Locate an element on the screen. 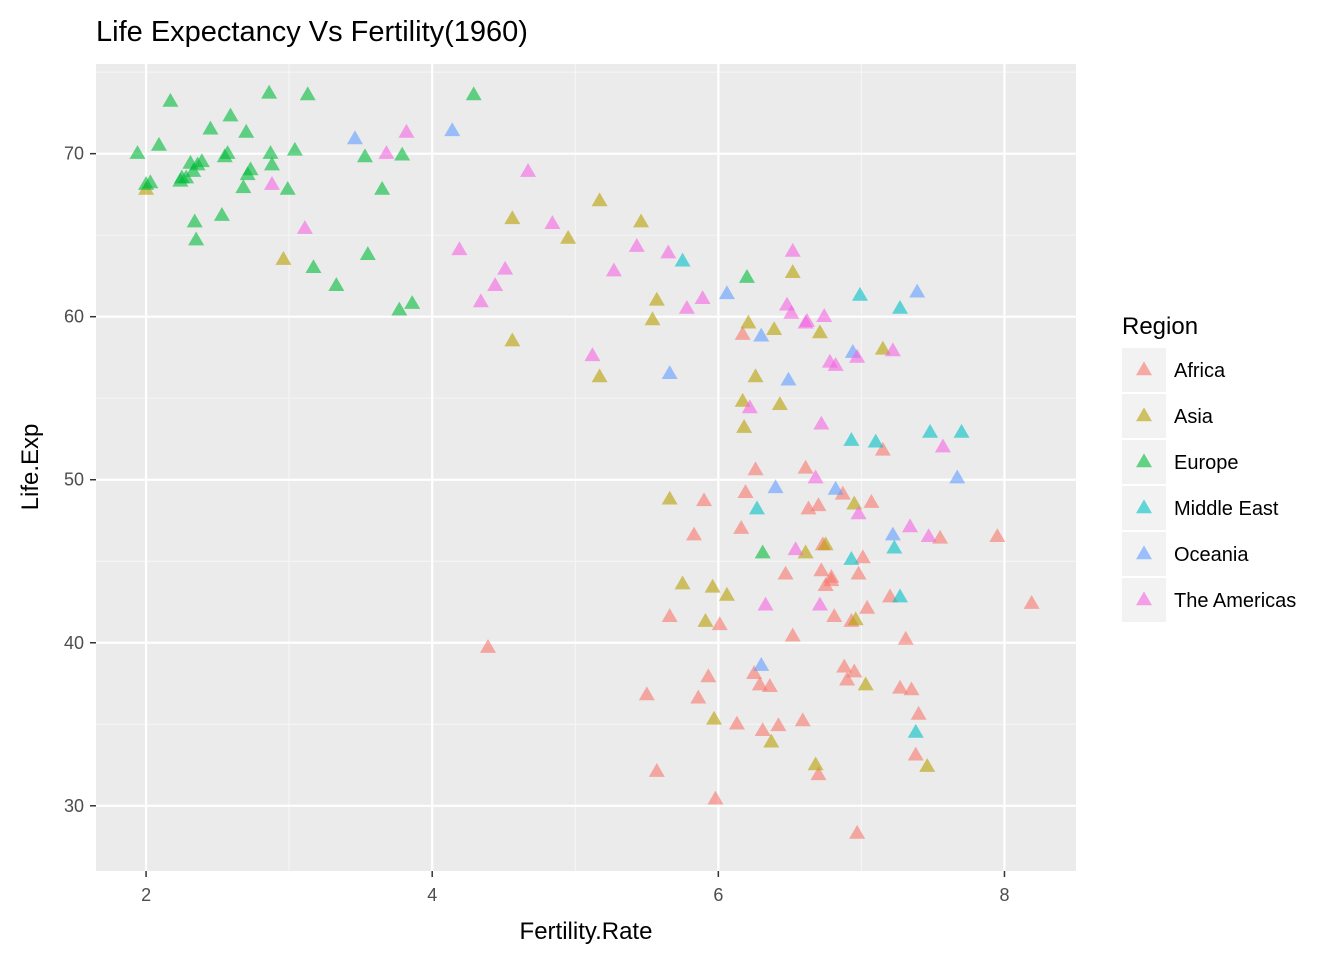  x-tick-label: 6 is located at coordinates (718, 895).